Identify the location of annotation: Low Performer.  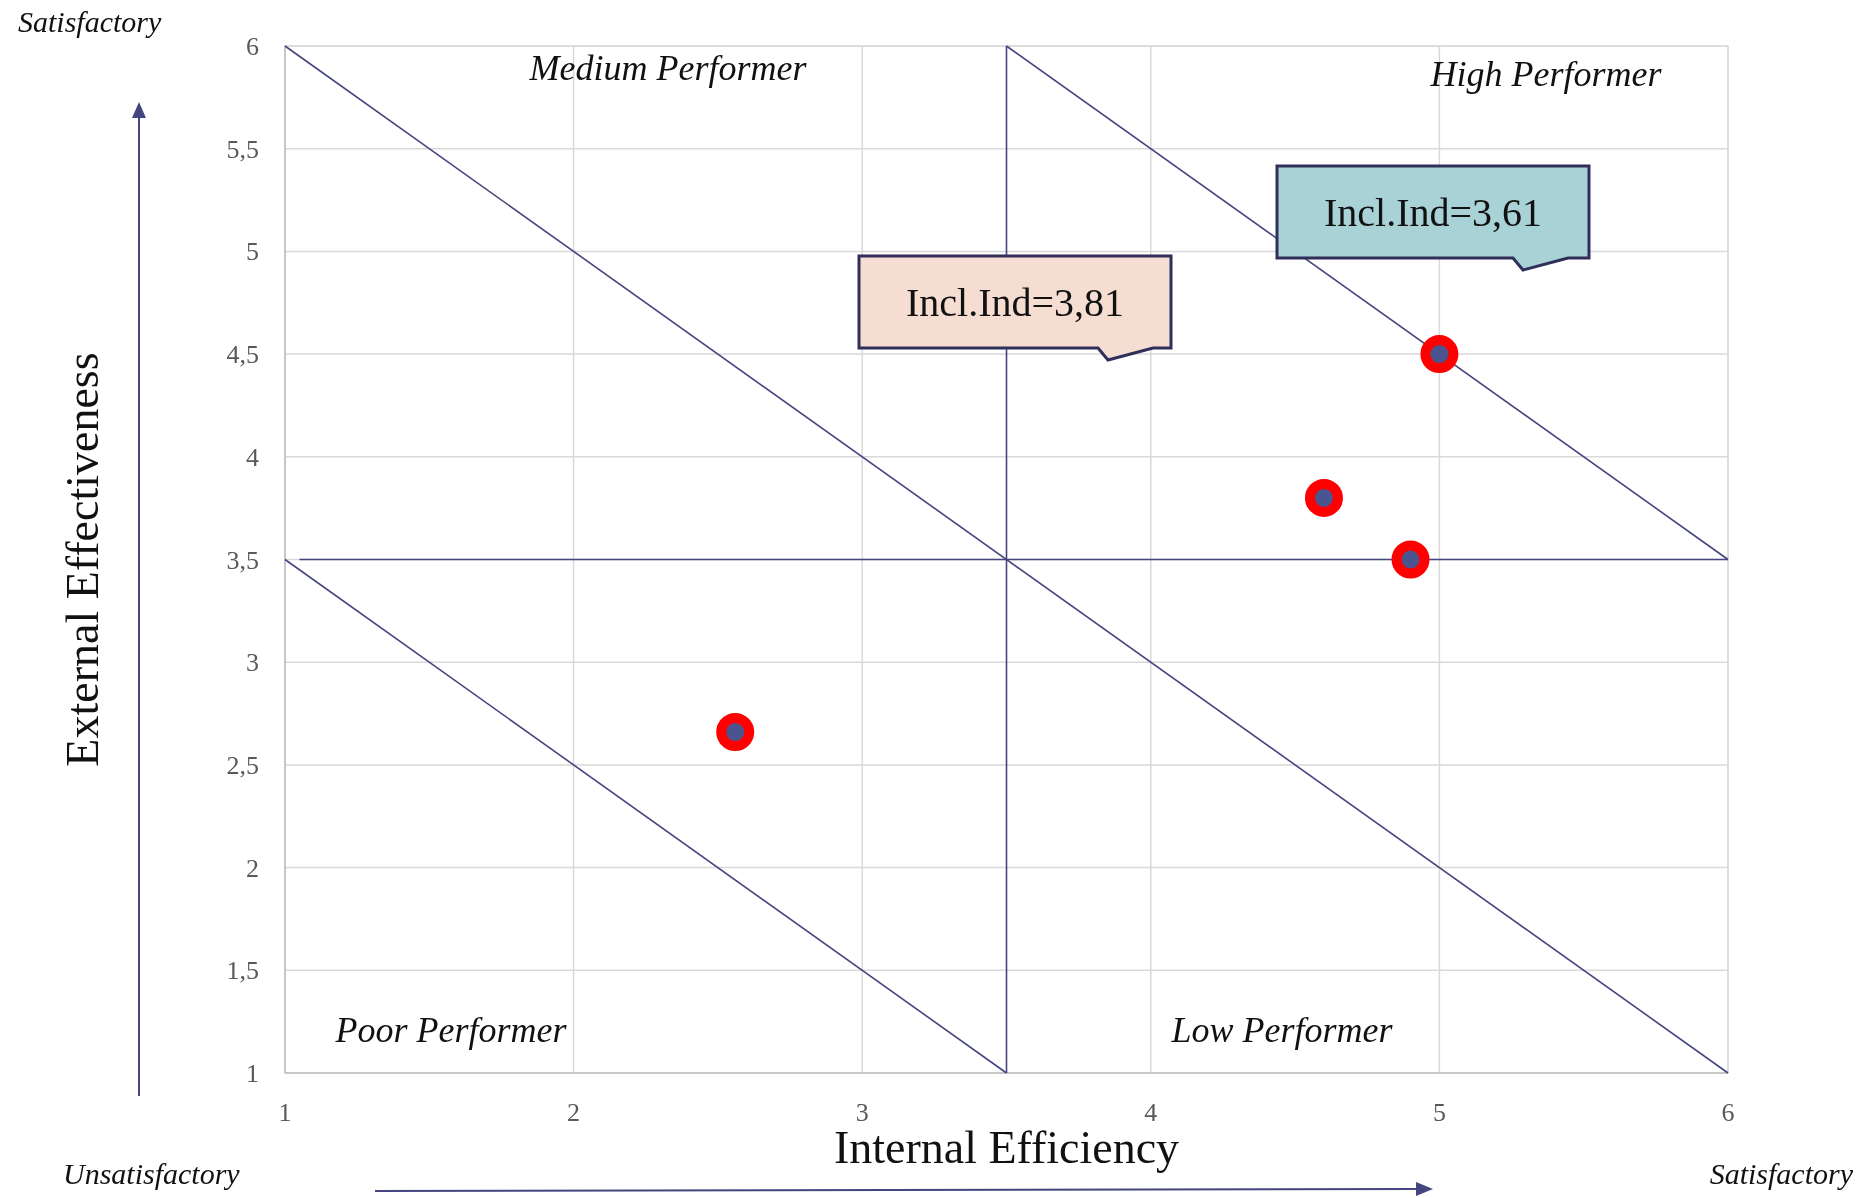
(1282, 1030).